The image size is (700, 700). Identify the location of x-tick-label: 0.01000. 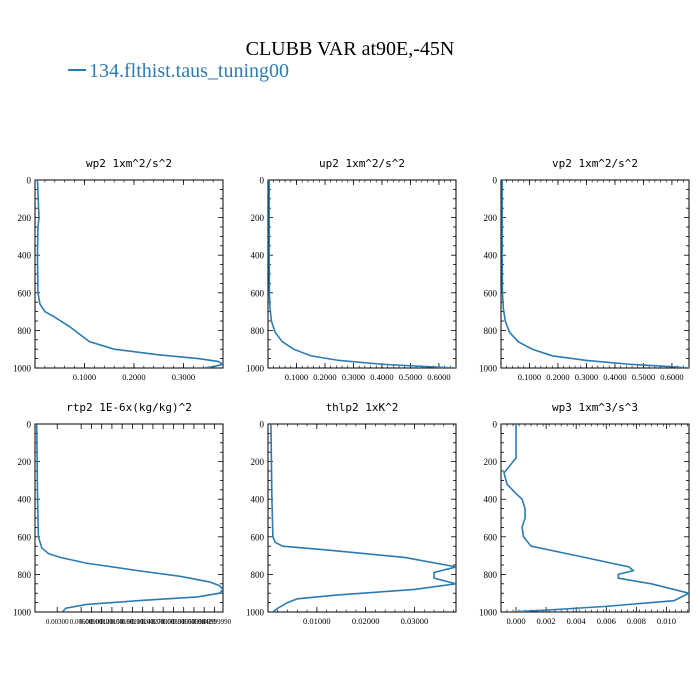
(317, 621).